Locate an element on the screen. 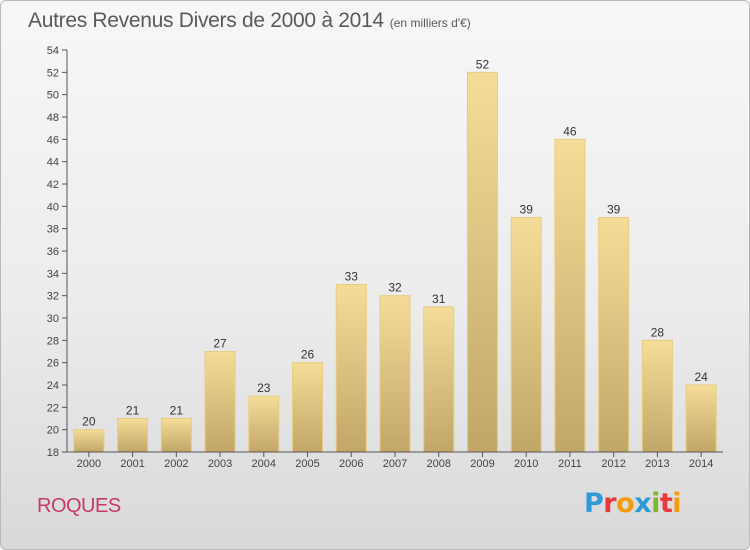  data-label: 31 is located at coordinates (439, 299).